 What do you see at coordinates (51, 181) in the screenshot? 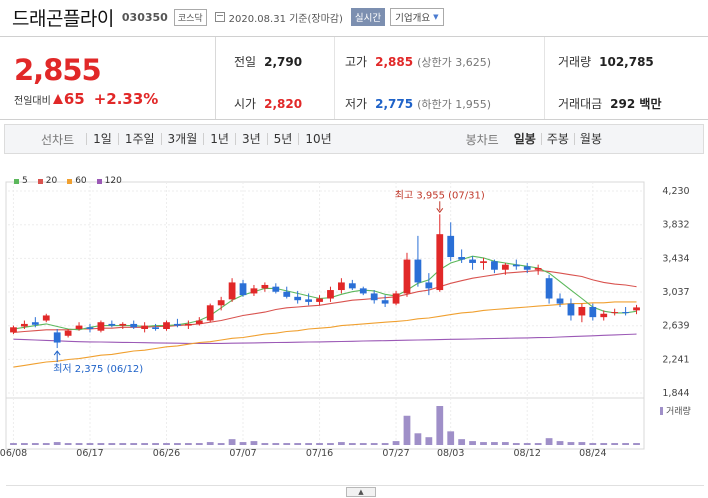
I see `legend-ma20-label: 20` at bounding box center [51, 181].